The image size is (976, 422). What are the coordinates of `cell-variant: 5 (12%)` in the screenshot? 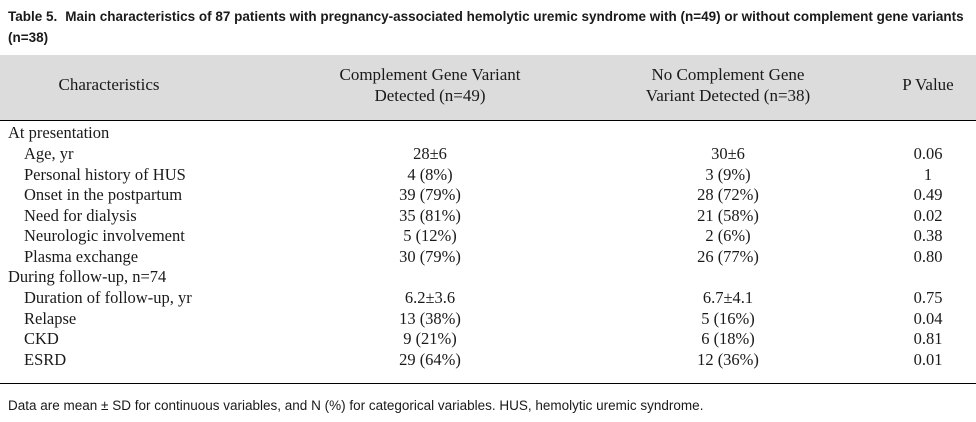 It's located at (430, 235).